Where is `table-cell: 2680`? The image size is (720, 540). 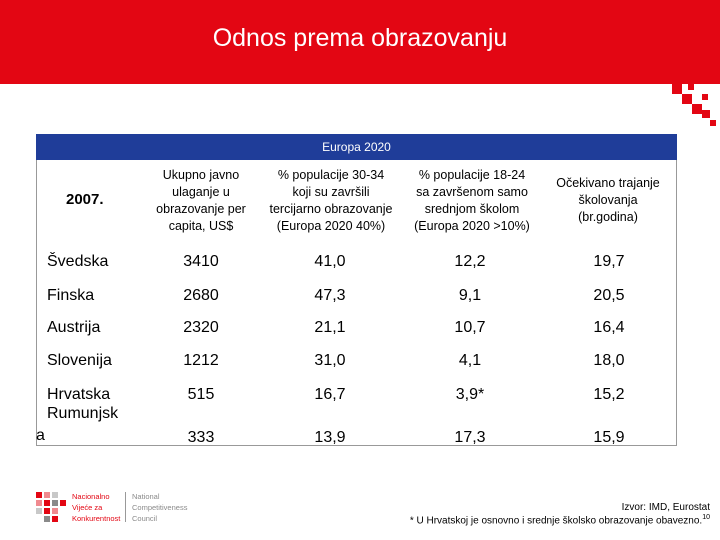
table-cell: 2680 is located at coordinates (201, 295).